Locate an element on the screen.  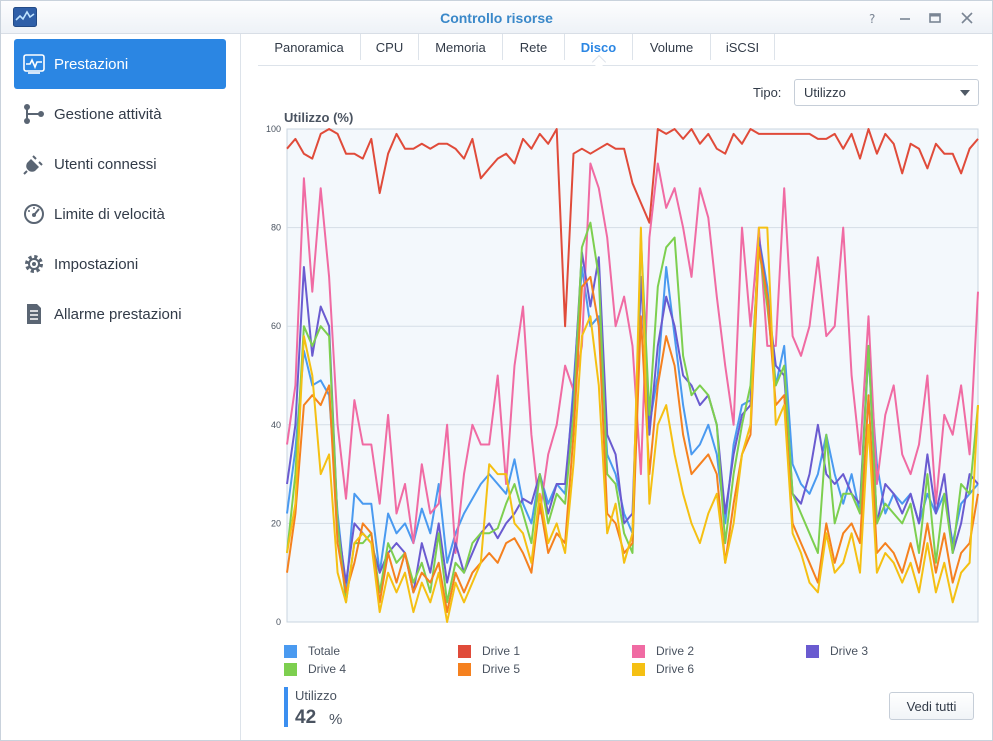
sidebar-item-label: Gestione attività is located at coordinates (108, 114).